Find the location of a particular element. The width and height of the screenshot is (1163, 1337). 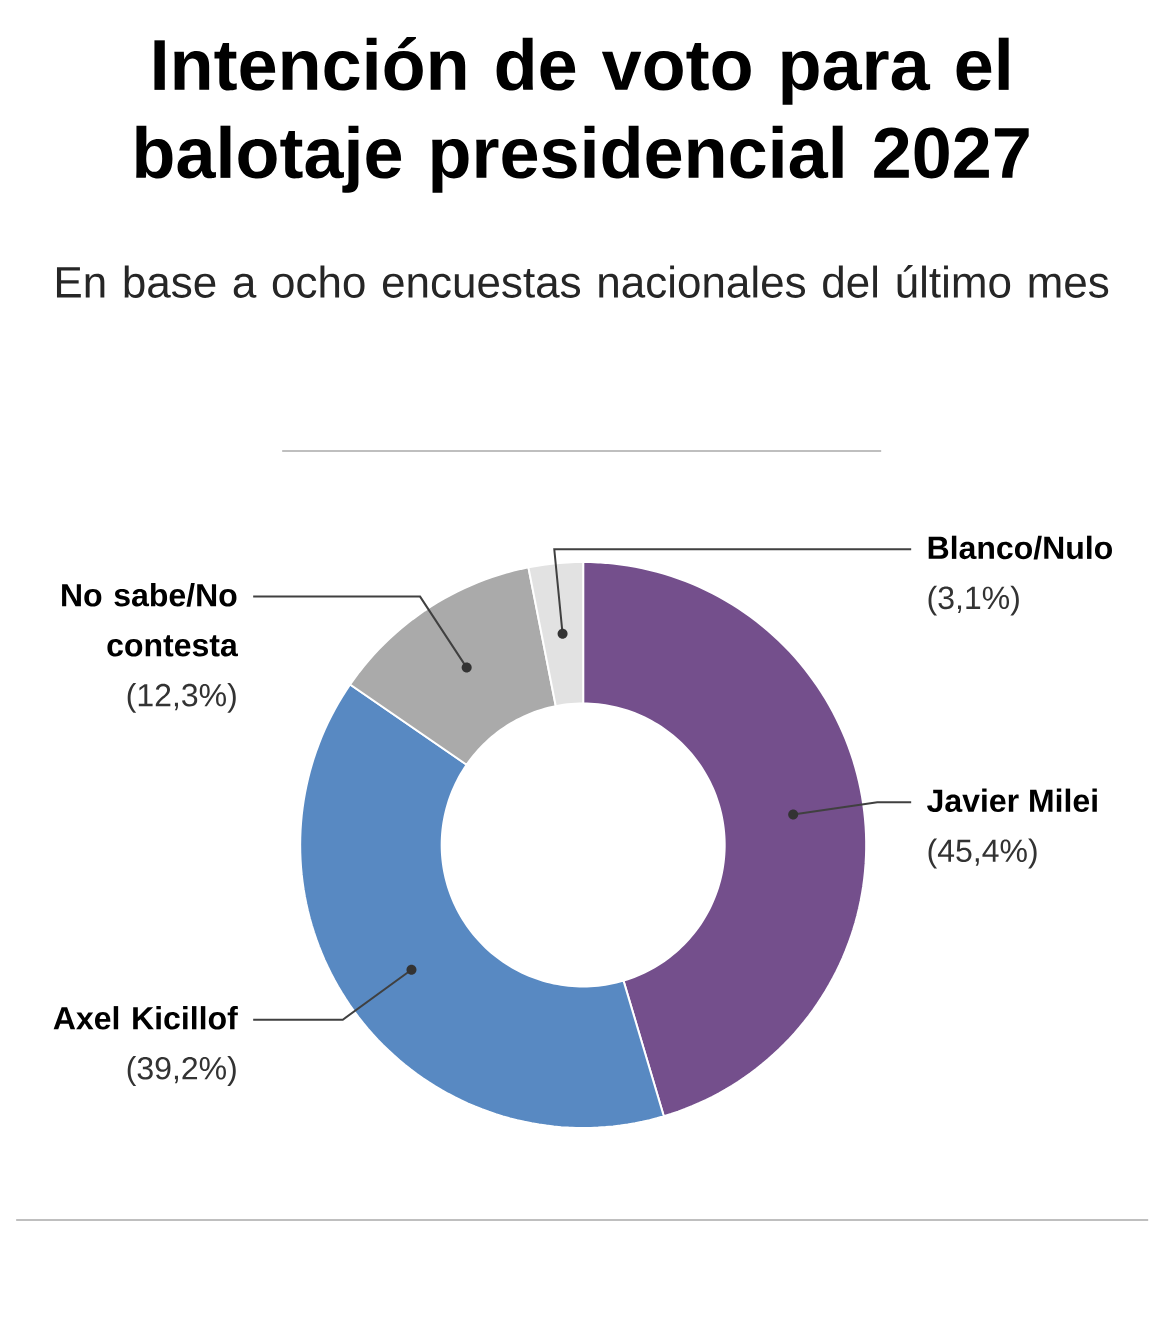

slice-label: No sabe/No contesta is located at coordinates (149, 619).